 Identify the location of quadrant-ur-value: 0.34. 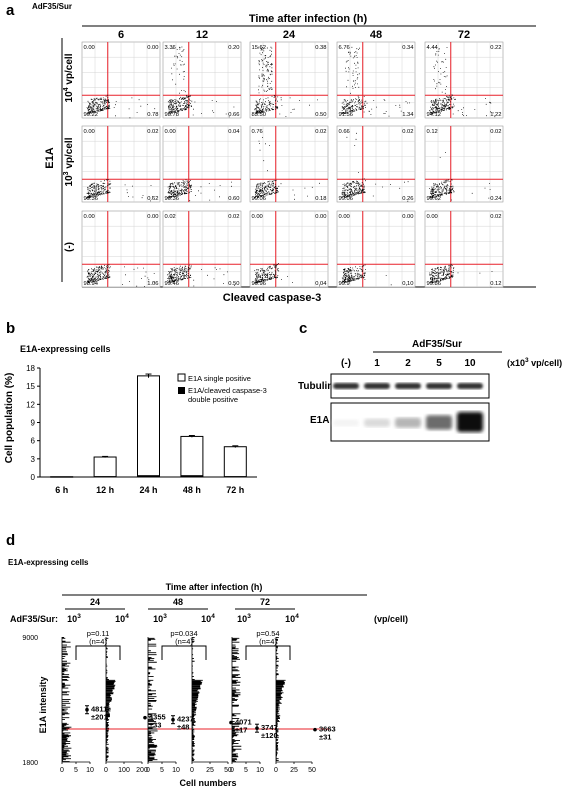
(408, 48).